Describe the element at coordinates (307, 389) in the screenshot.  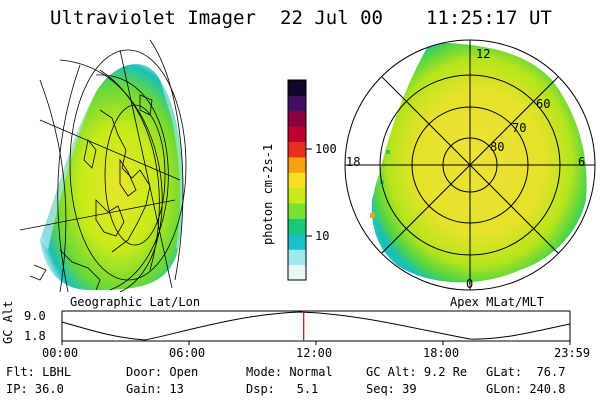
I see `dsp-value: 5.1` at that location.